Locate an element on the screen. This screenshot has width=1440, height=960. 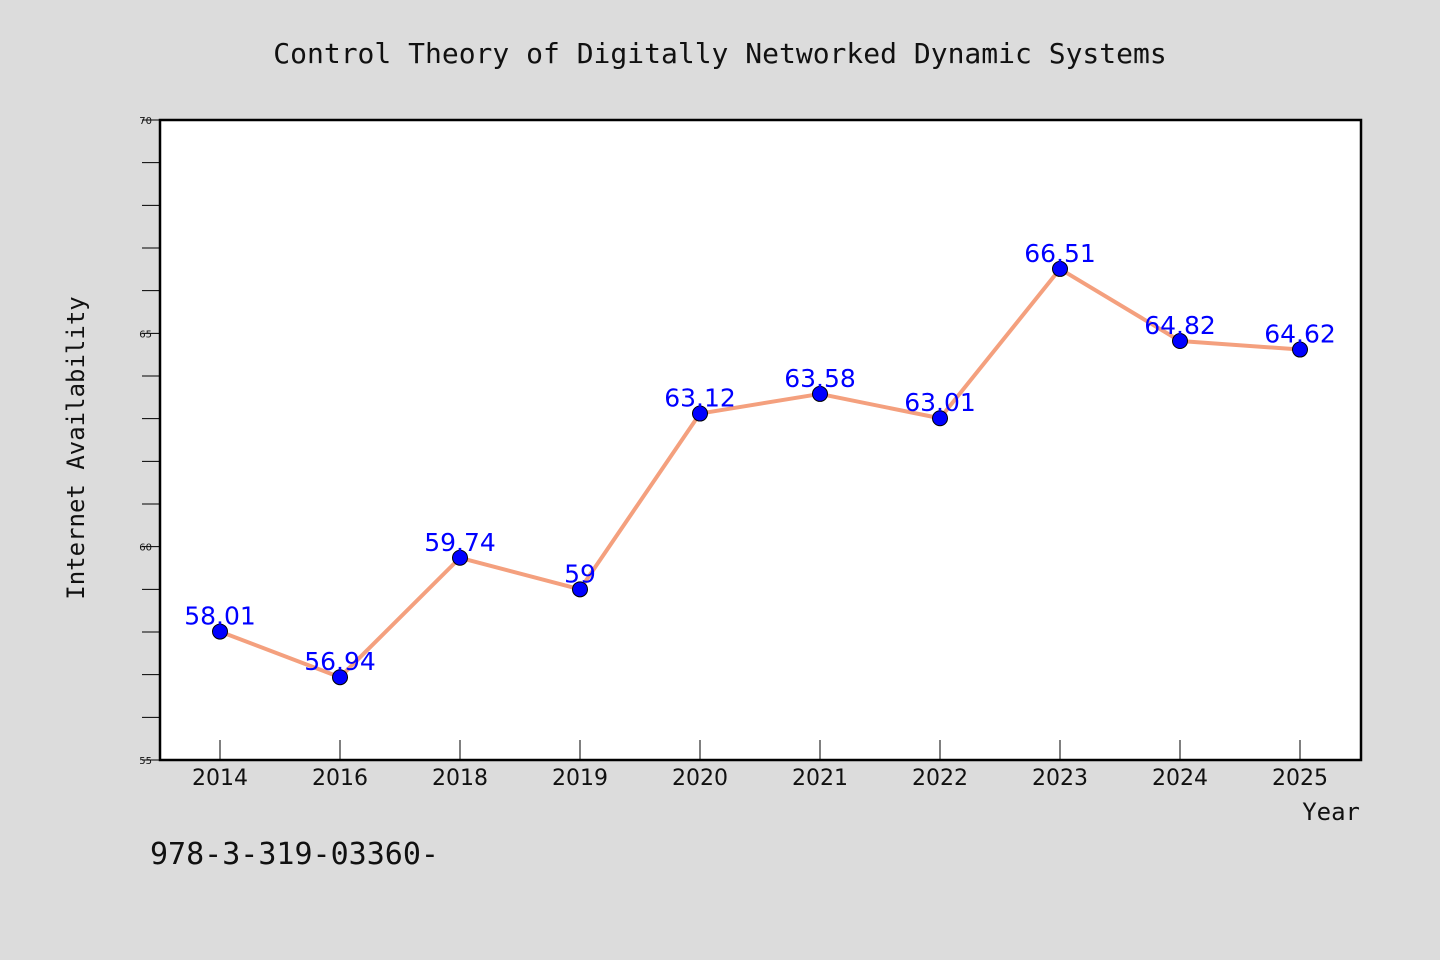
x-axis-label: Year is located at coordinates (1331, 812).